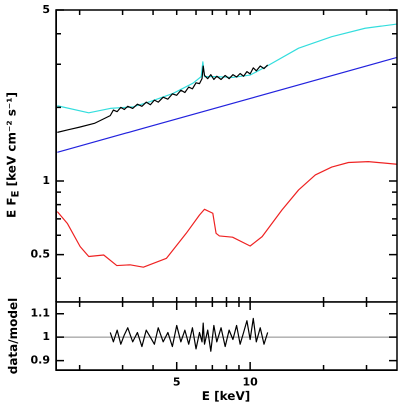 This screenshot has width=400, height=410. Describe the element at coordinates (226, 396) in the screenshot. I see `x-axis-title: E [keV]` at that location.